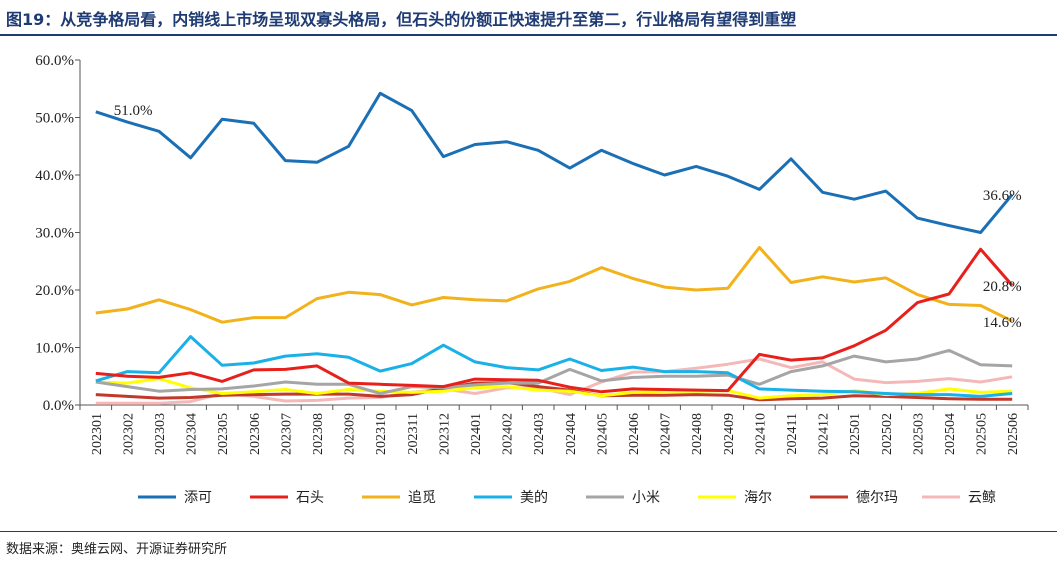 This screenshot has height=561, width=1057. Describe the element at coordinates (571, 434) in the screenshot. I see `x-tick-label: 202404` at that location.